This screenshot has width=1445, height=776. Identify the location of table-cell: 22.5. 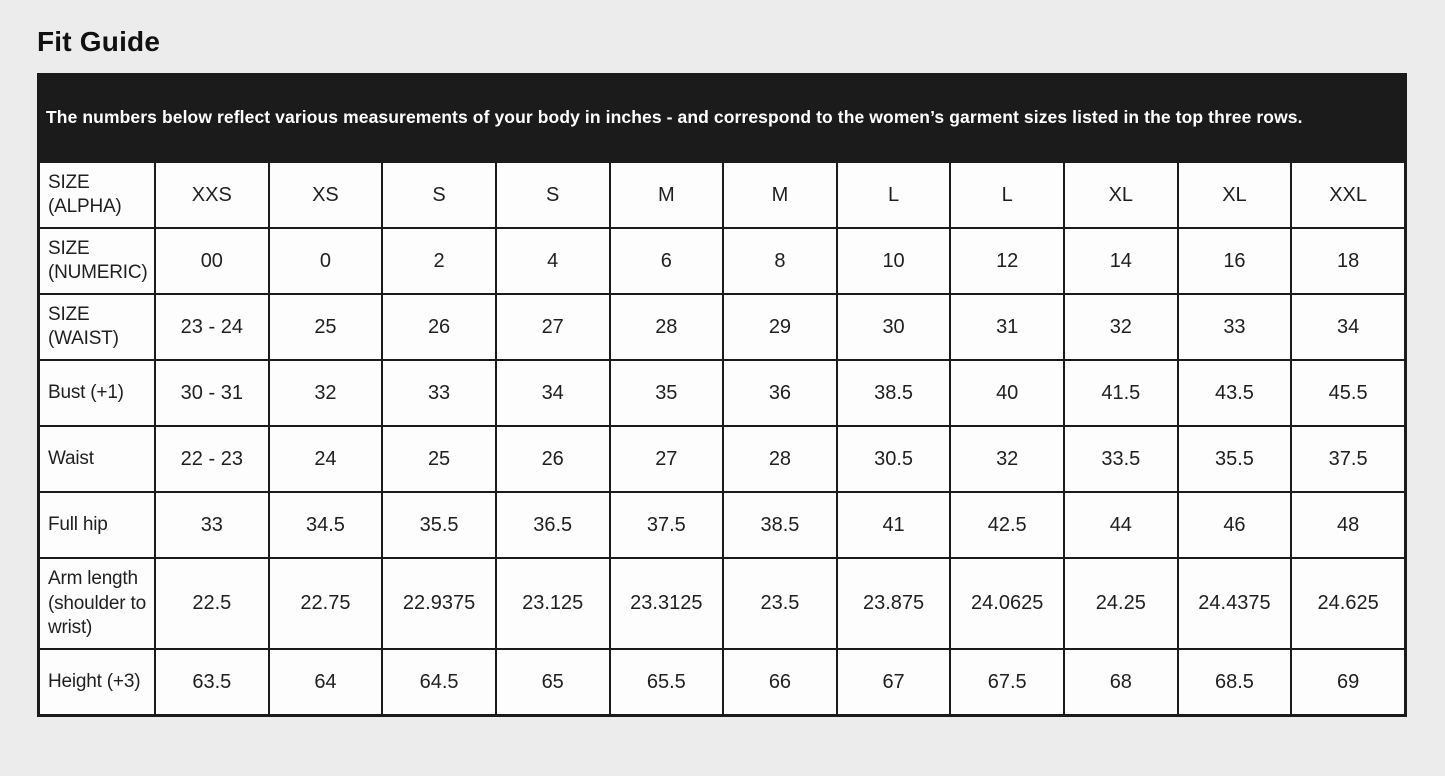
(212, 604).